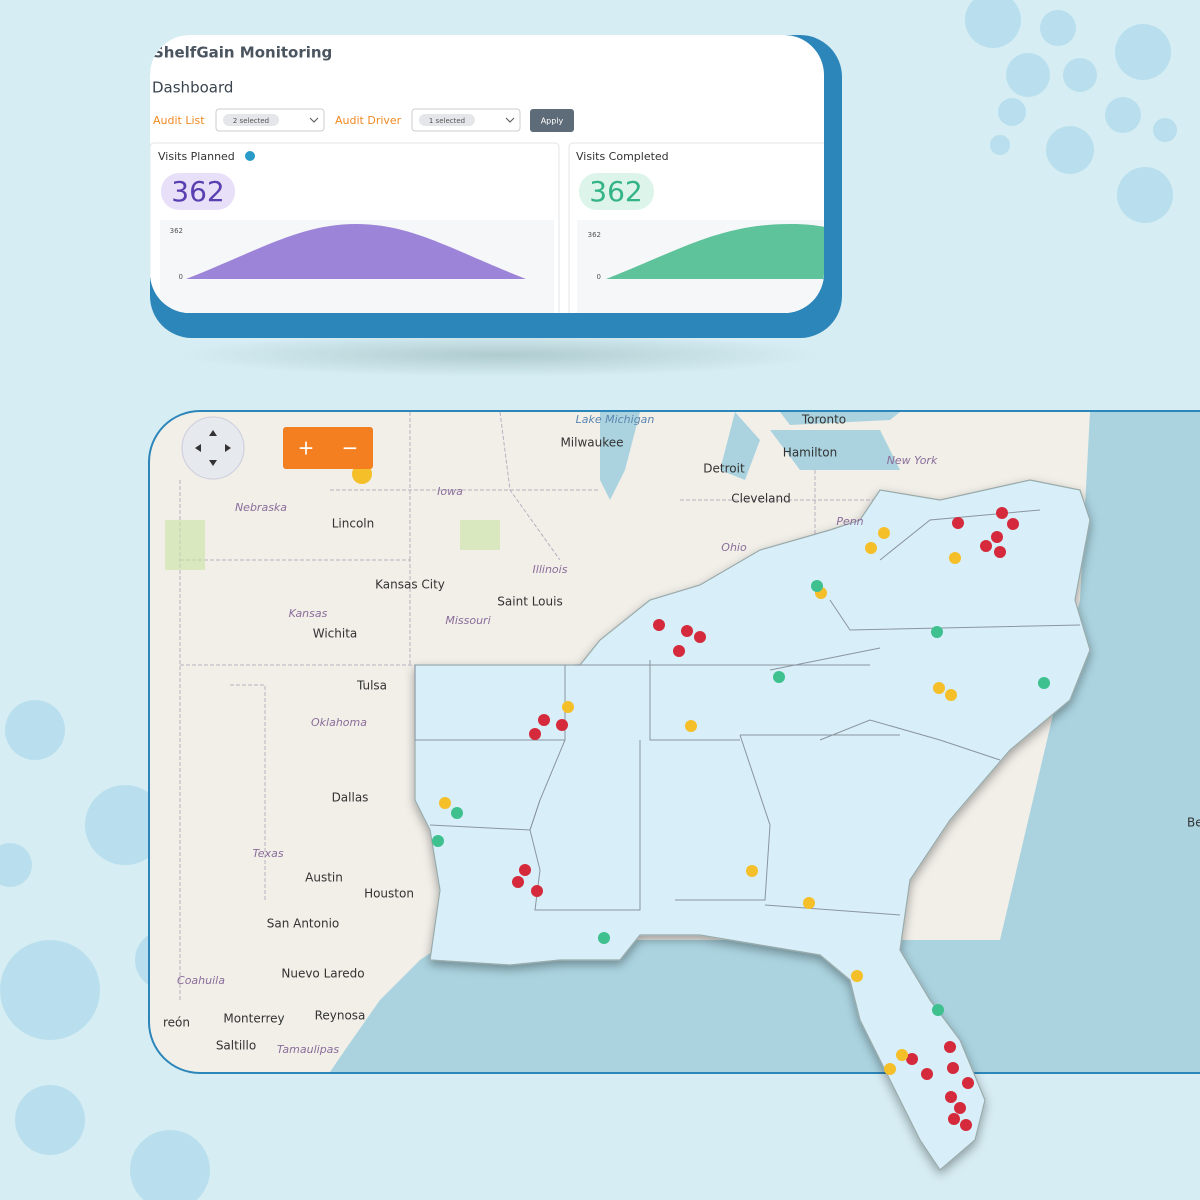 Image resolution: width=1200 pixels, height=1200 pixels. I want to click on place-label: Toronto, so click(823, 420).